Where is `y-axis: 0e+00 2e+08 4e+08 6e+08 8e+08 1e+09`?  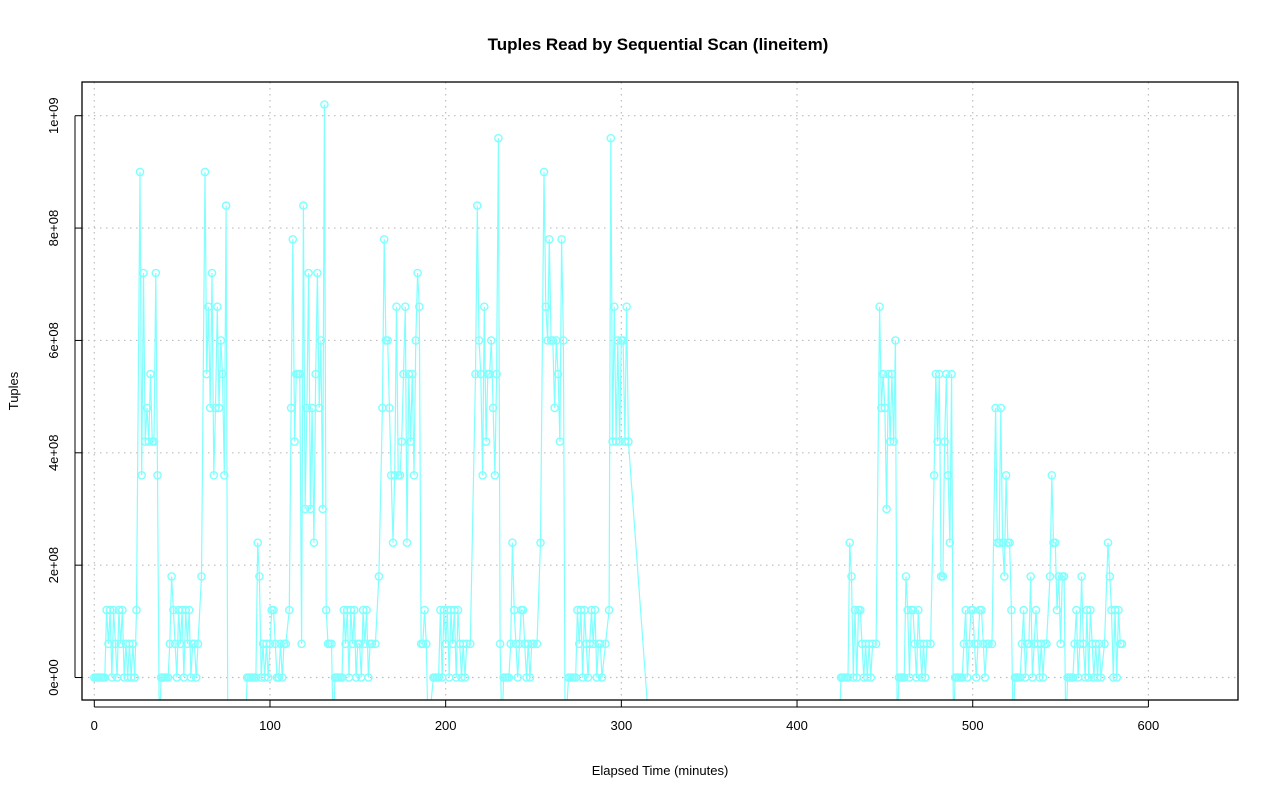 y-axis: 0e+00 2e+08 4e+08 6e+08 8e+08 1e+09 is located at coordinates (64, 396).